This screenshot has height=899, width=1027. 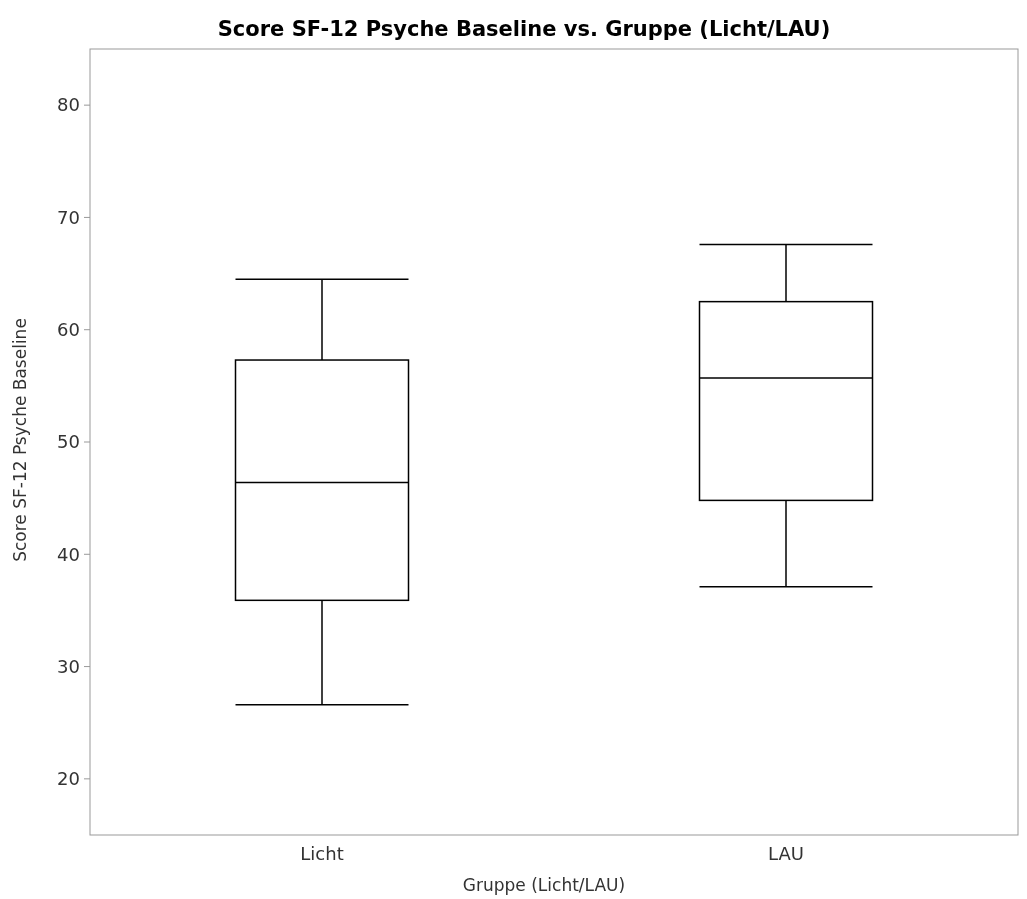 What do you see at coordinates (68, 666) in the screenshot?
I see `y-tick-label: 30` at bounding box center [68, 666].